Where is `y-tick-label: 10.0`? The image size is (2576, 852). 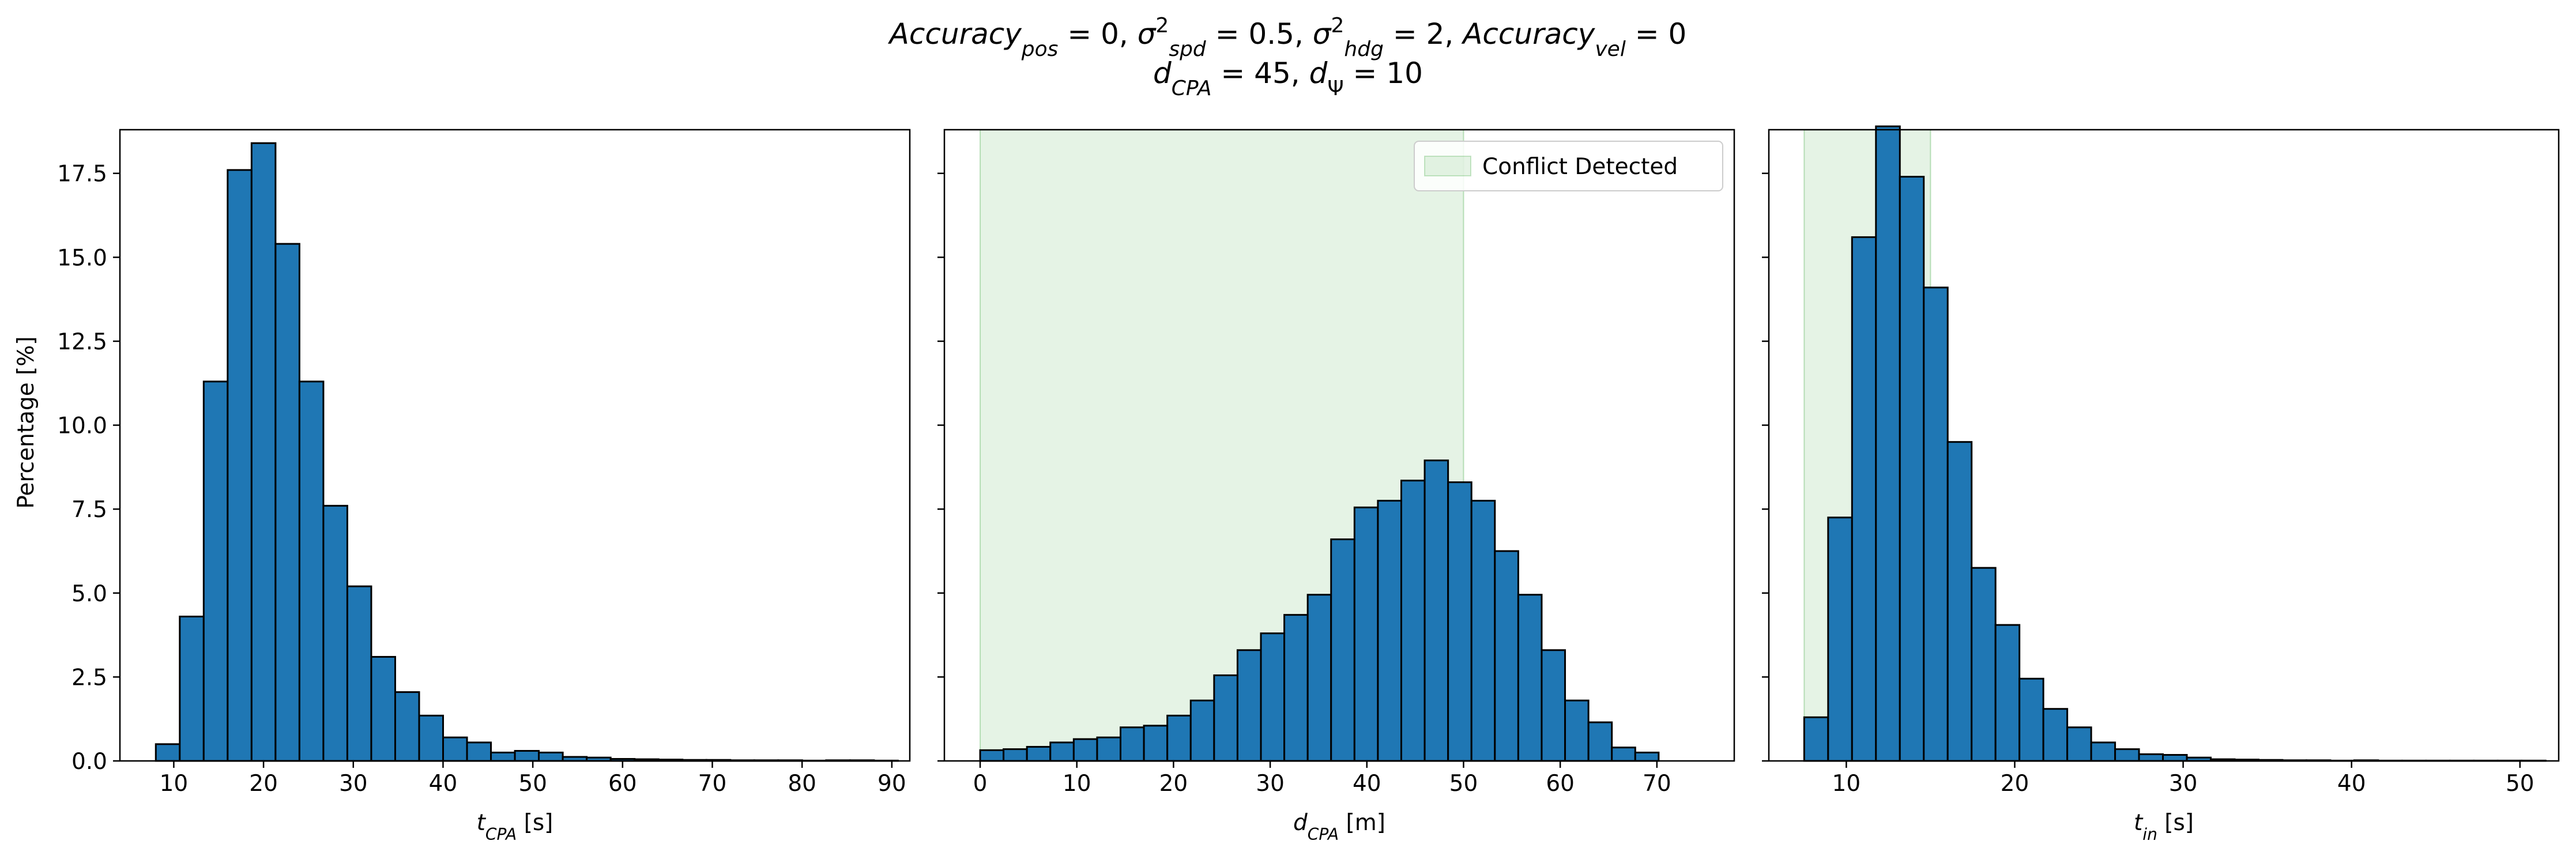 y-tick-label: 10.0 is located at coordinates (82, 426).